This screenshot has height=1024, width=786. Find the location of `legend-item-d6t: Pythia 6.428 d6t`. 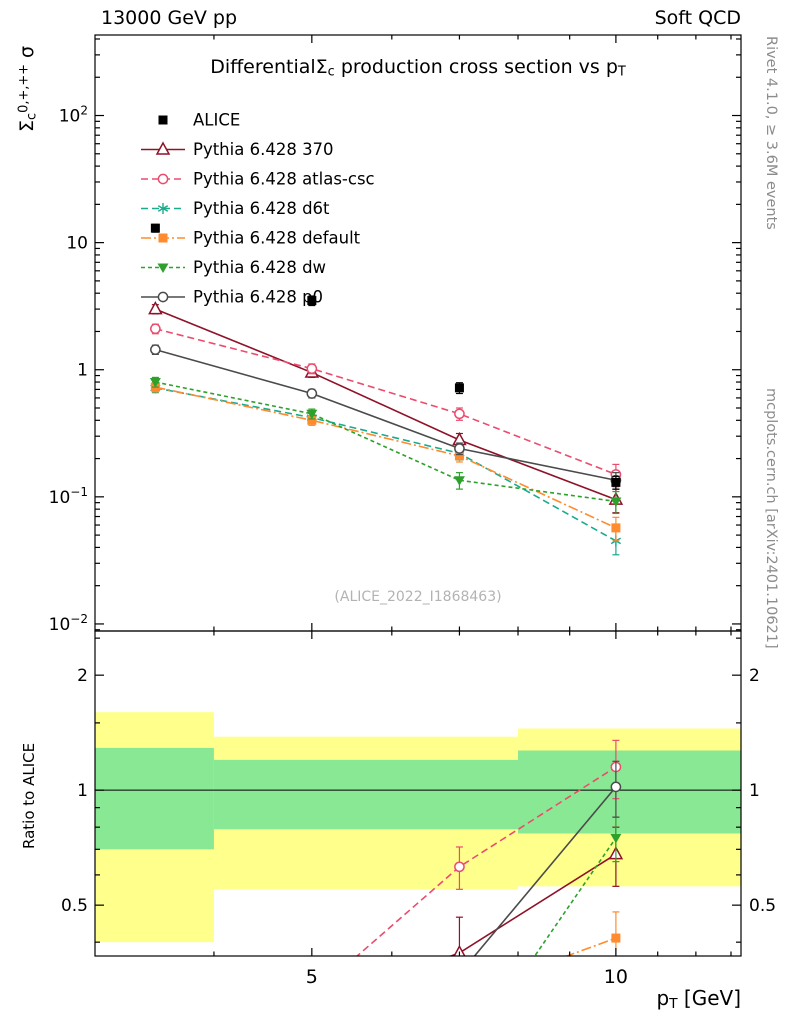

legend-item-d6t: Pythia 6.428 d6t is located at coordinates (235, 208).